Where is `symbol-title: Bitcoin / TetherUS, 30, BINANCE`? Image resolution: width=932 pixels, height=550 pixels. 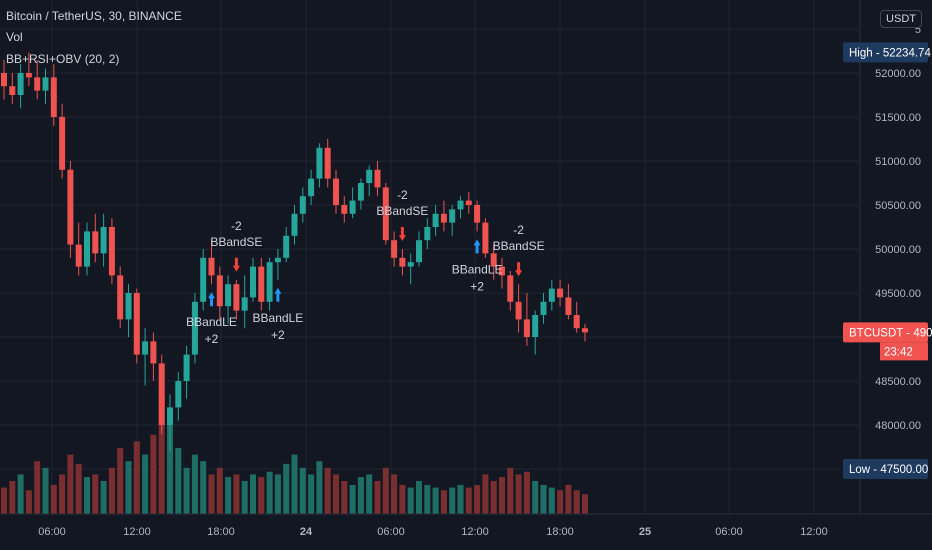
symbol-title: Bitcoin / TetherUS, 30, BINANCE is located at coordinates (94, 16).